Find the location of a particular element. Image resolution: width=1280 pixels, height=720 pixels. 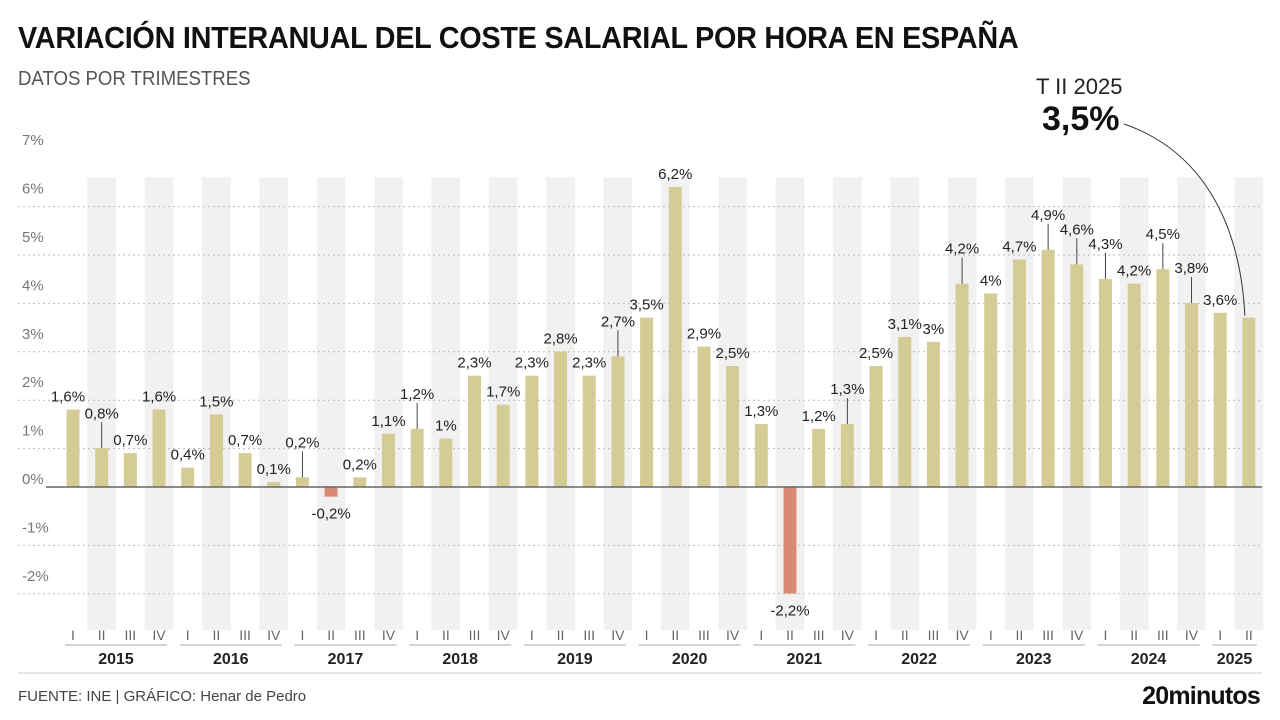

brand-logo: 20minutos is located at coordinates (1201, 696).